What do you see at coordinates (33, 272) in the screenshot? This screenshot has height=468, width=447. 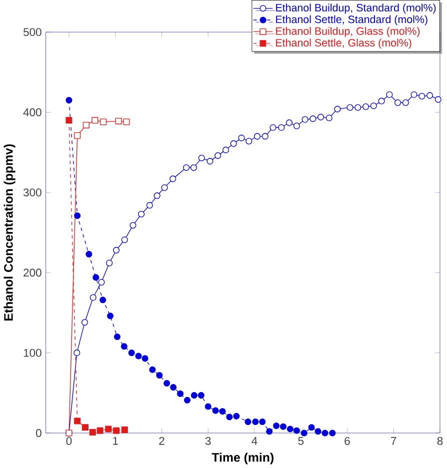 I see `y-tick-label: 200` at bounding box center [33, 272].